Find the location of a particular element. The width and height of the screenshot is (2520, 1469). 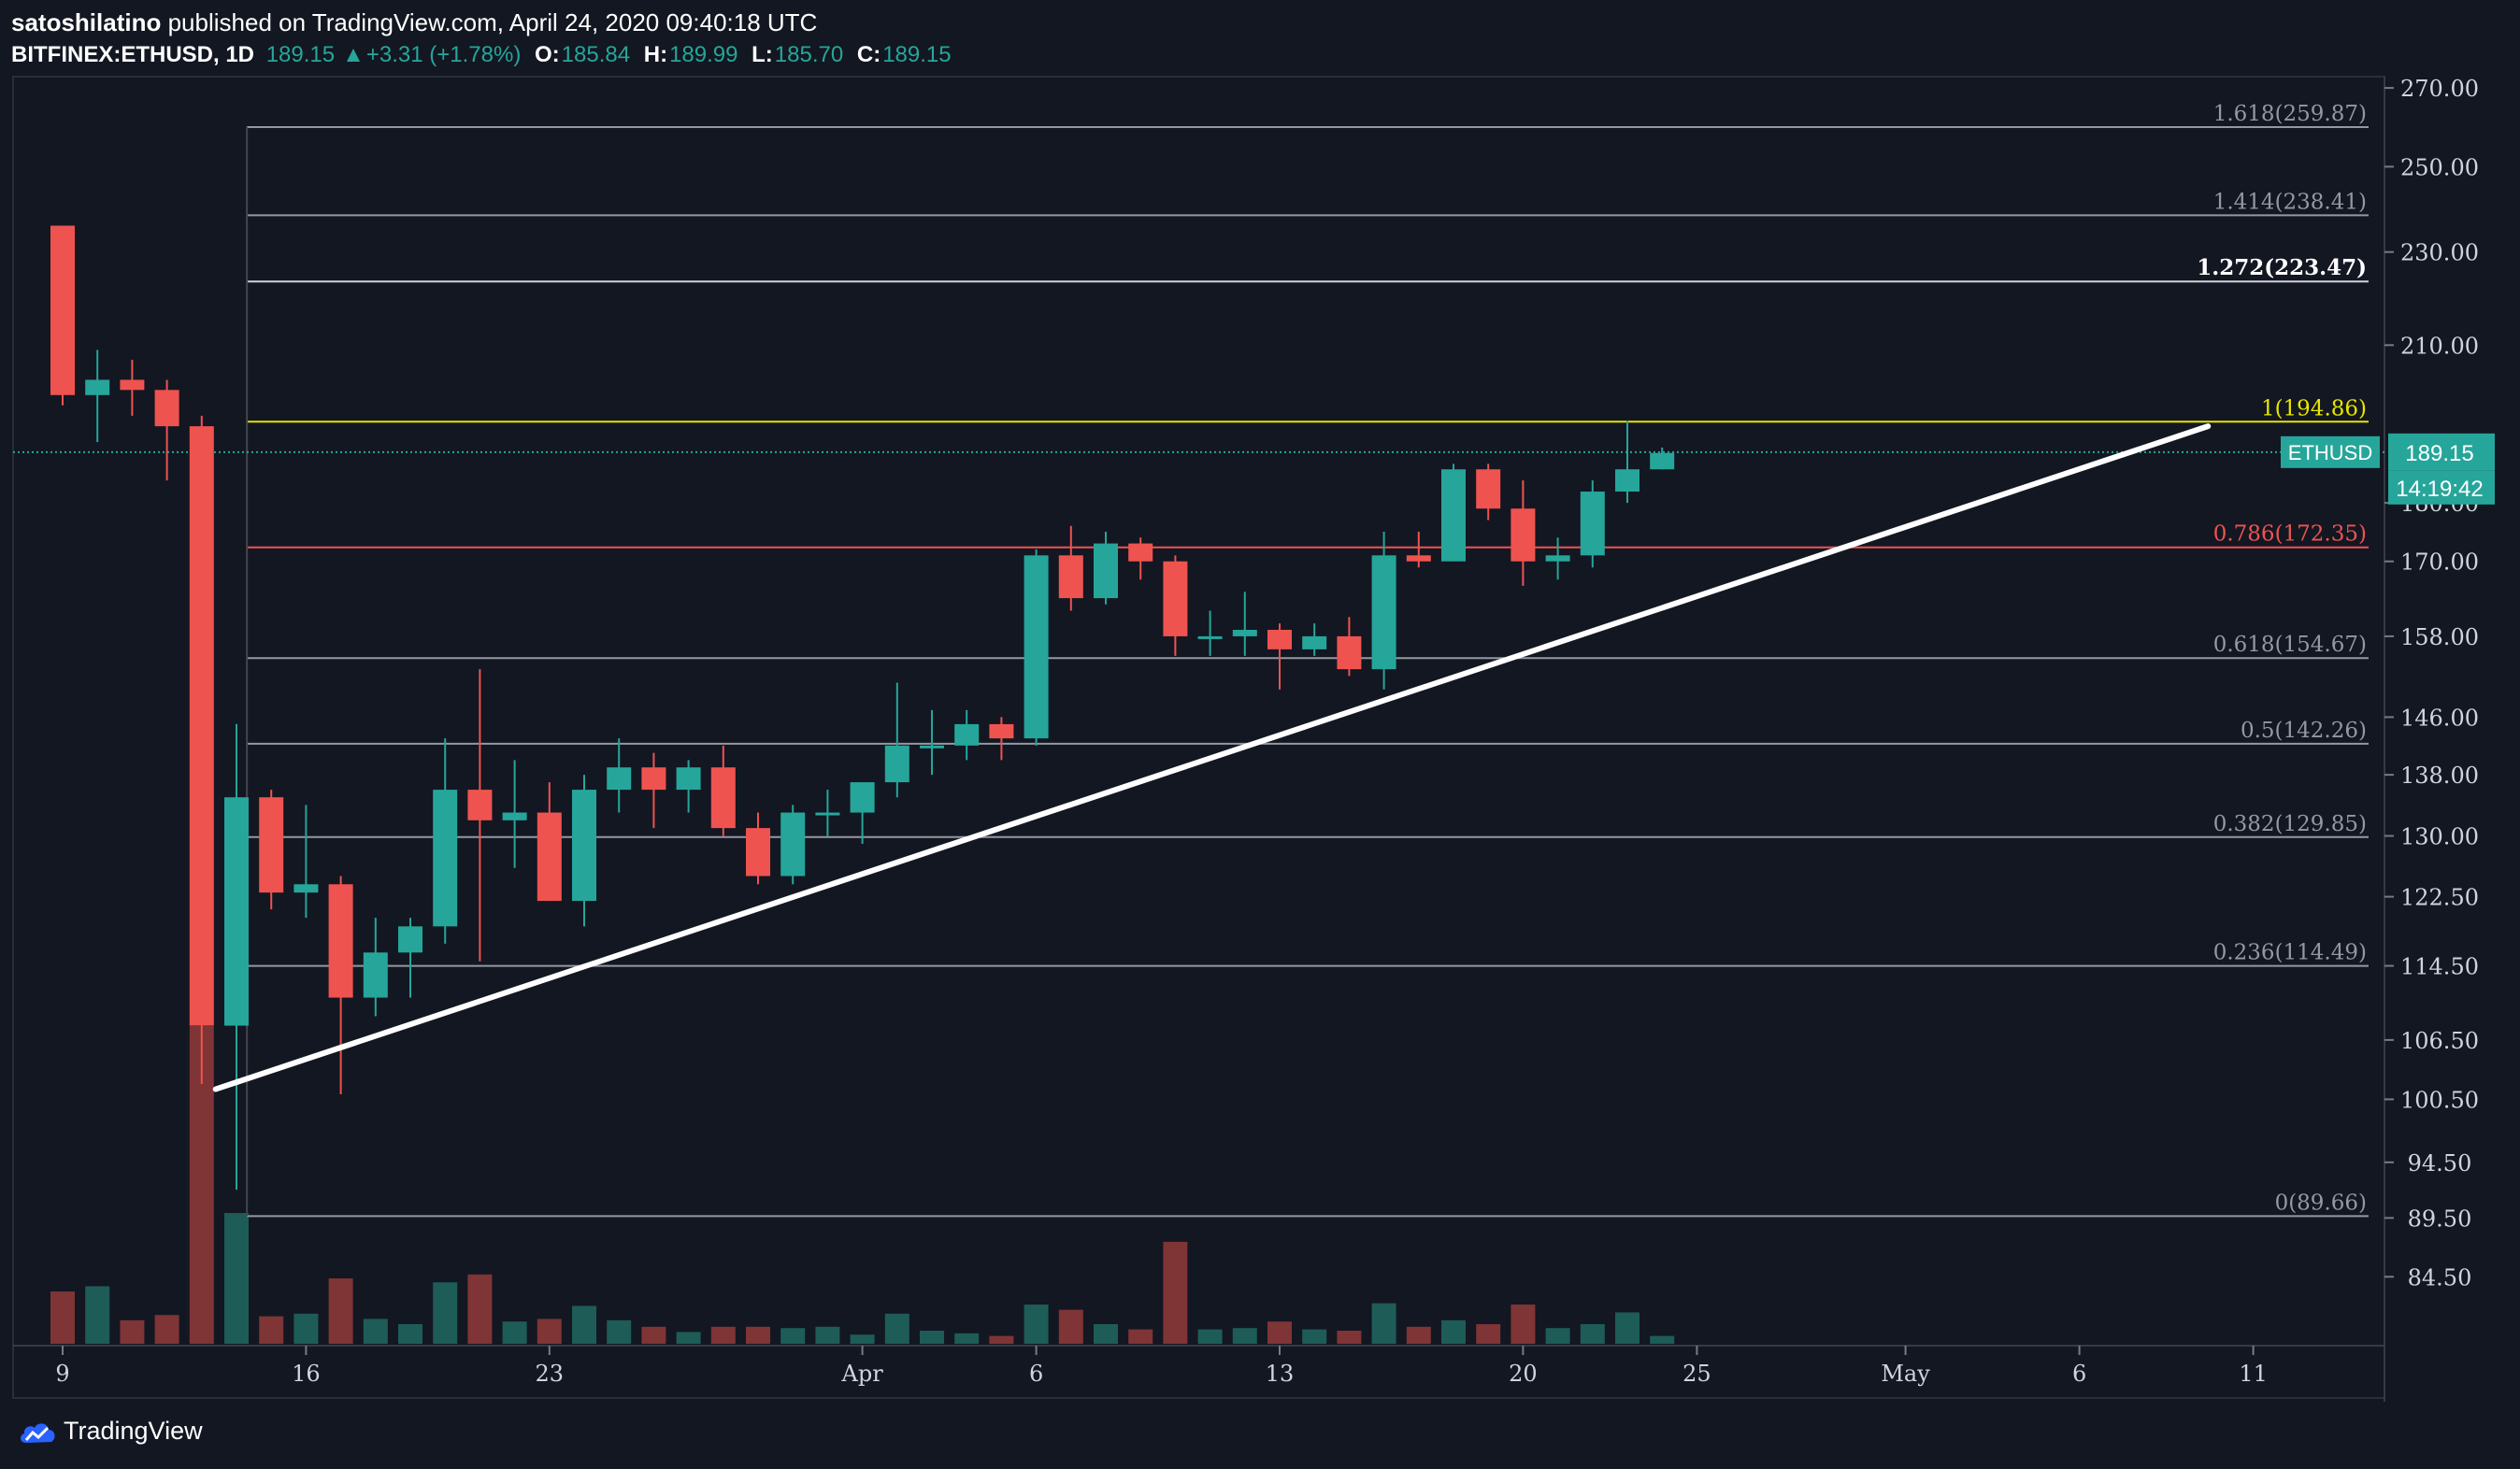

price-tick-label: 114.50 is located at coordinates (2439, 967).